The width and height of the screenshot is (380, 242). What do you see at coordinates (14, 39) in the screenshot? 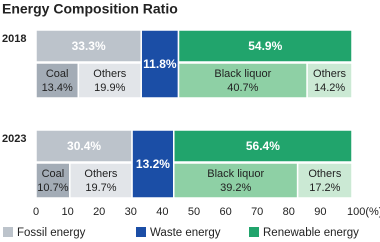
I see `year-label: 2018` at bounding box center [14, 39].